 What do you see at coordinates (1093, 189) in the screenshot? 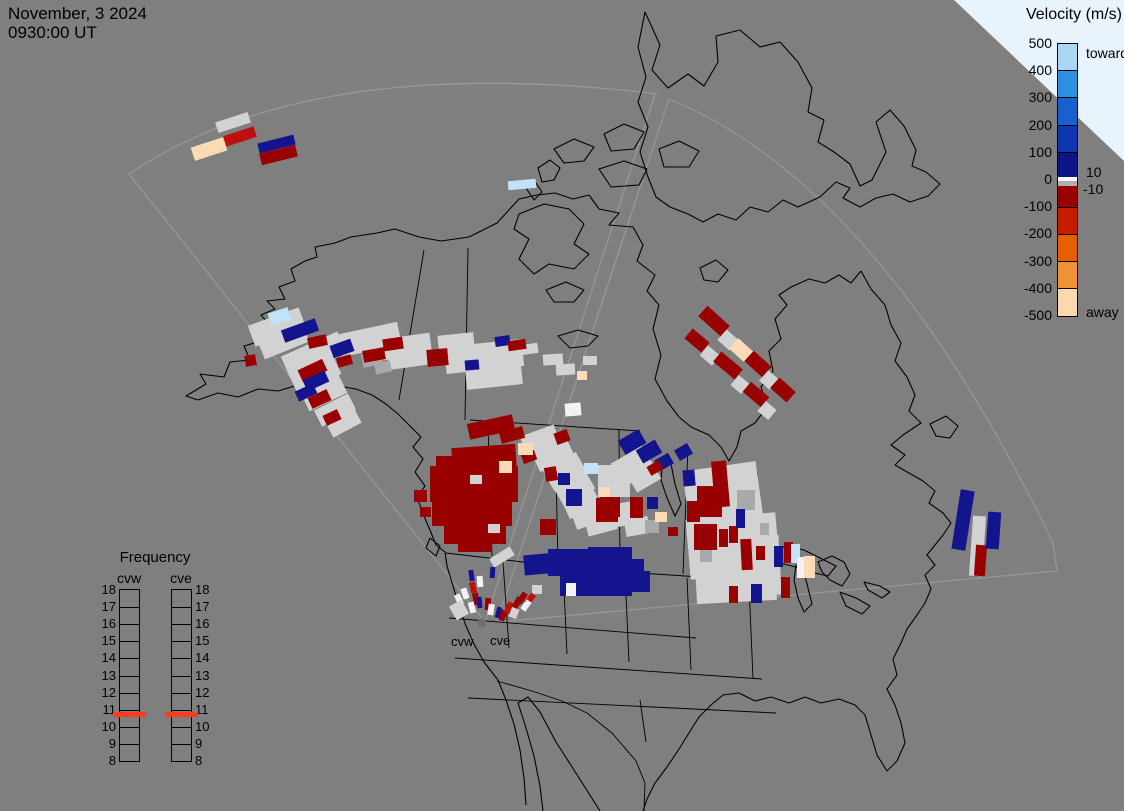
I see `velocity-neg-threshold-label: -10` at bounding box center [1093, 189].